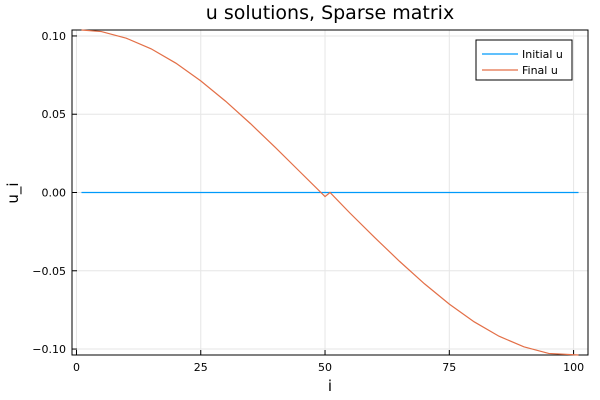 This screenshot has width=600, height=400. I want to click on x-tick-label: 100, so click(573, 367).